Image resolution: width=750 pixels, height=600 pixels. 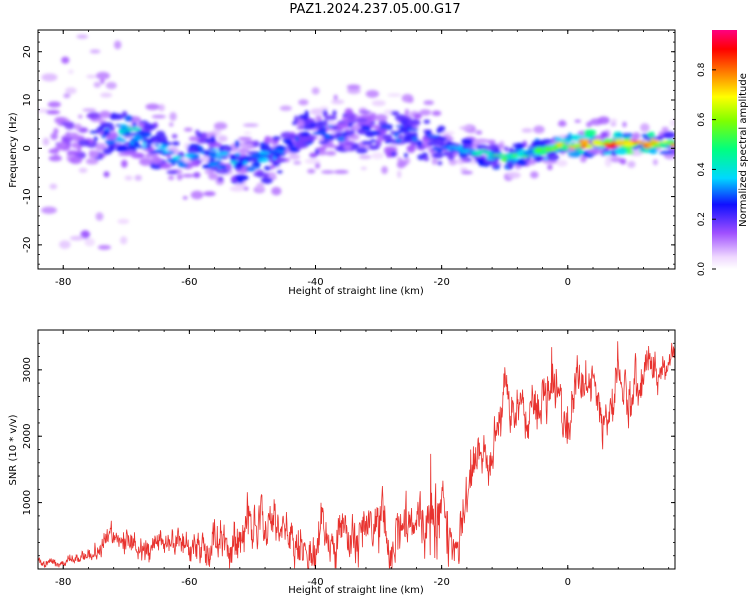 What do you see at coordinates (27, 100) in the screenshot?
I see `tick-label: 10` at bounding box center [27, 100].